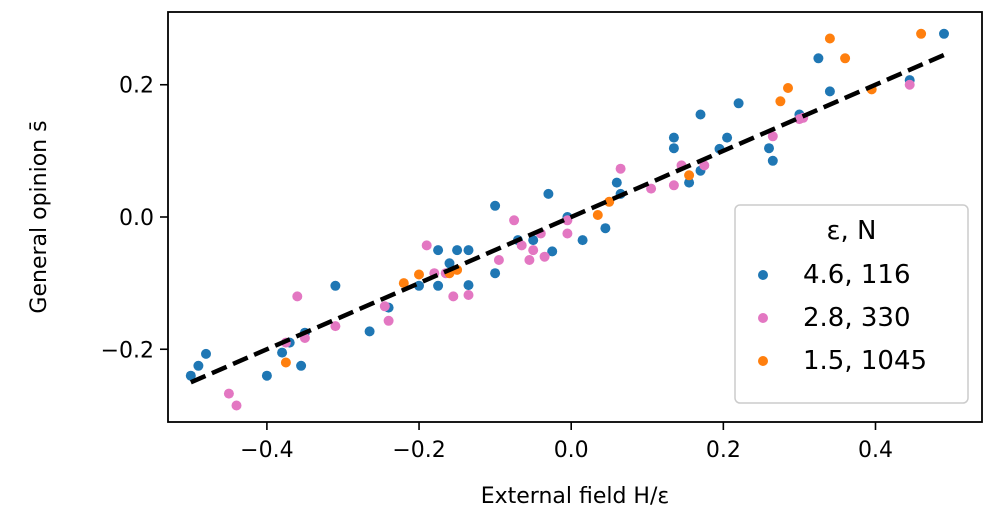 Image resolution: width=992 pixels, height=513 pixels. What do you see at coordinates (723, 450) in the screenshot?
I see `x-tick-label: 0.2` at bounding box center [723, 450].